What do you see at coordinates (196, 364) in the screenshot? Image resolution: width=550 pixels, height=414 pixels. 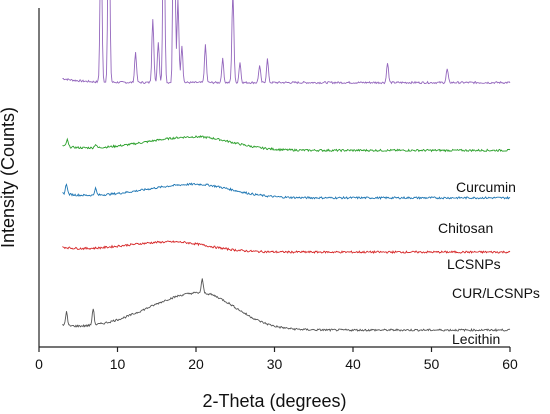 I see `x-tick-label: 20` at bounding box center [196, 364].